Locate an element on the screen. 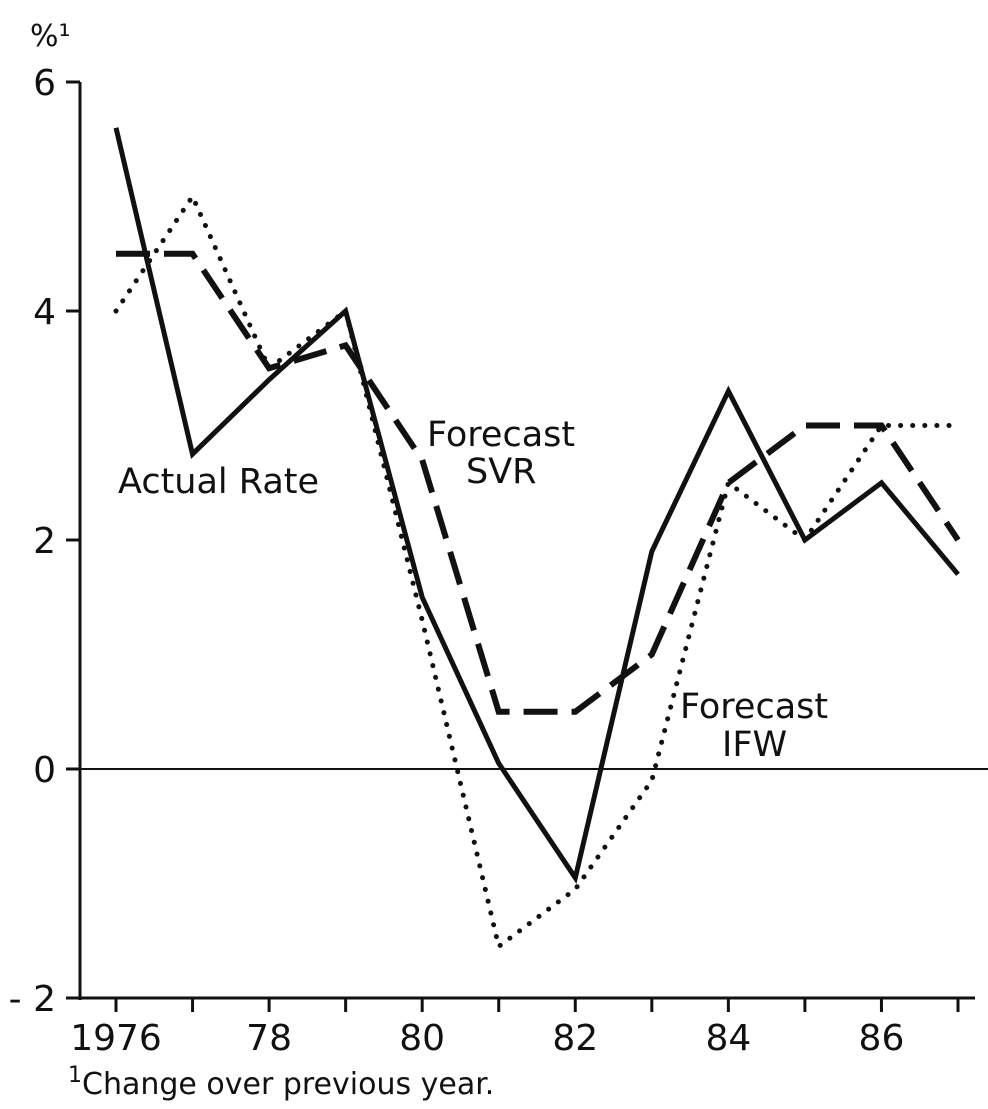 The width and height of the screenshot is (988, 1109). x-tick-label: 82 is located at coordinates (575, 1038).